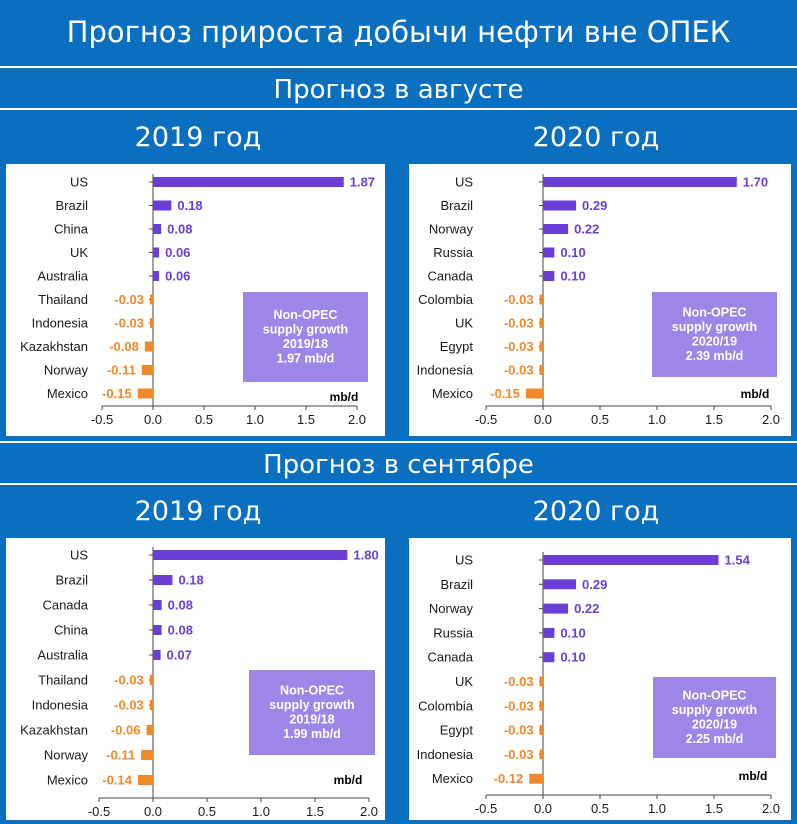 Image resolution: width=797 pixels, height=824 pixels. I want to click on supply-growth-note-line: 2.39 mb/d, so click(715, 356).